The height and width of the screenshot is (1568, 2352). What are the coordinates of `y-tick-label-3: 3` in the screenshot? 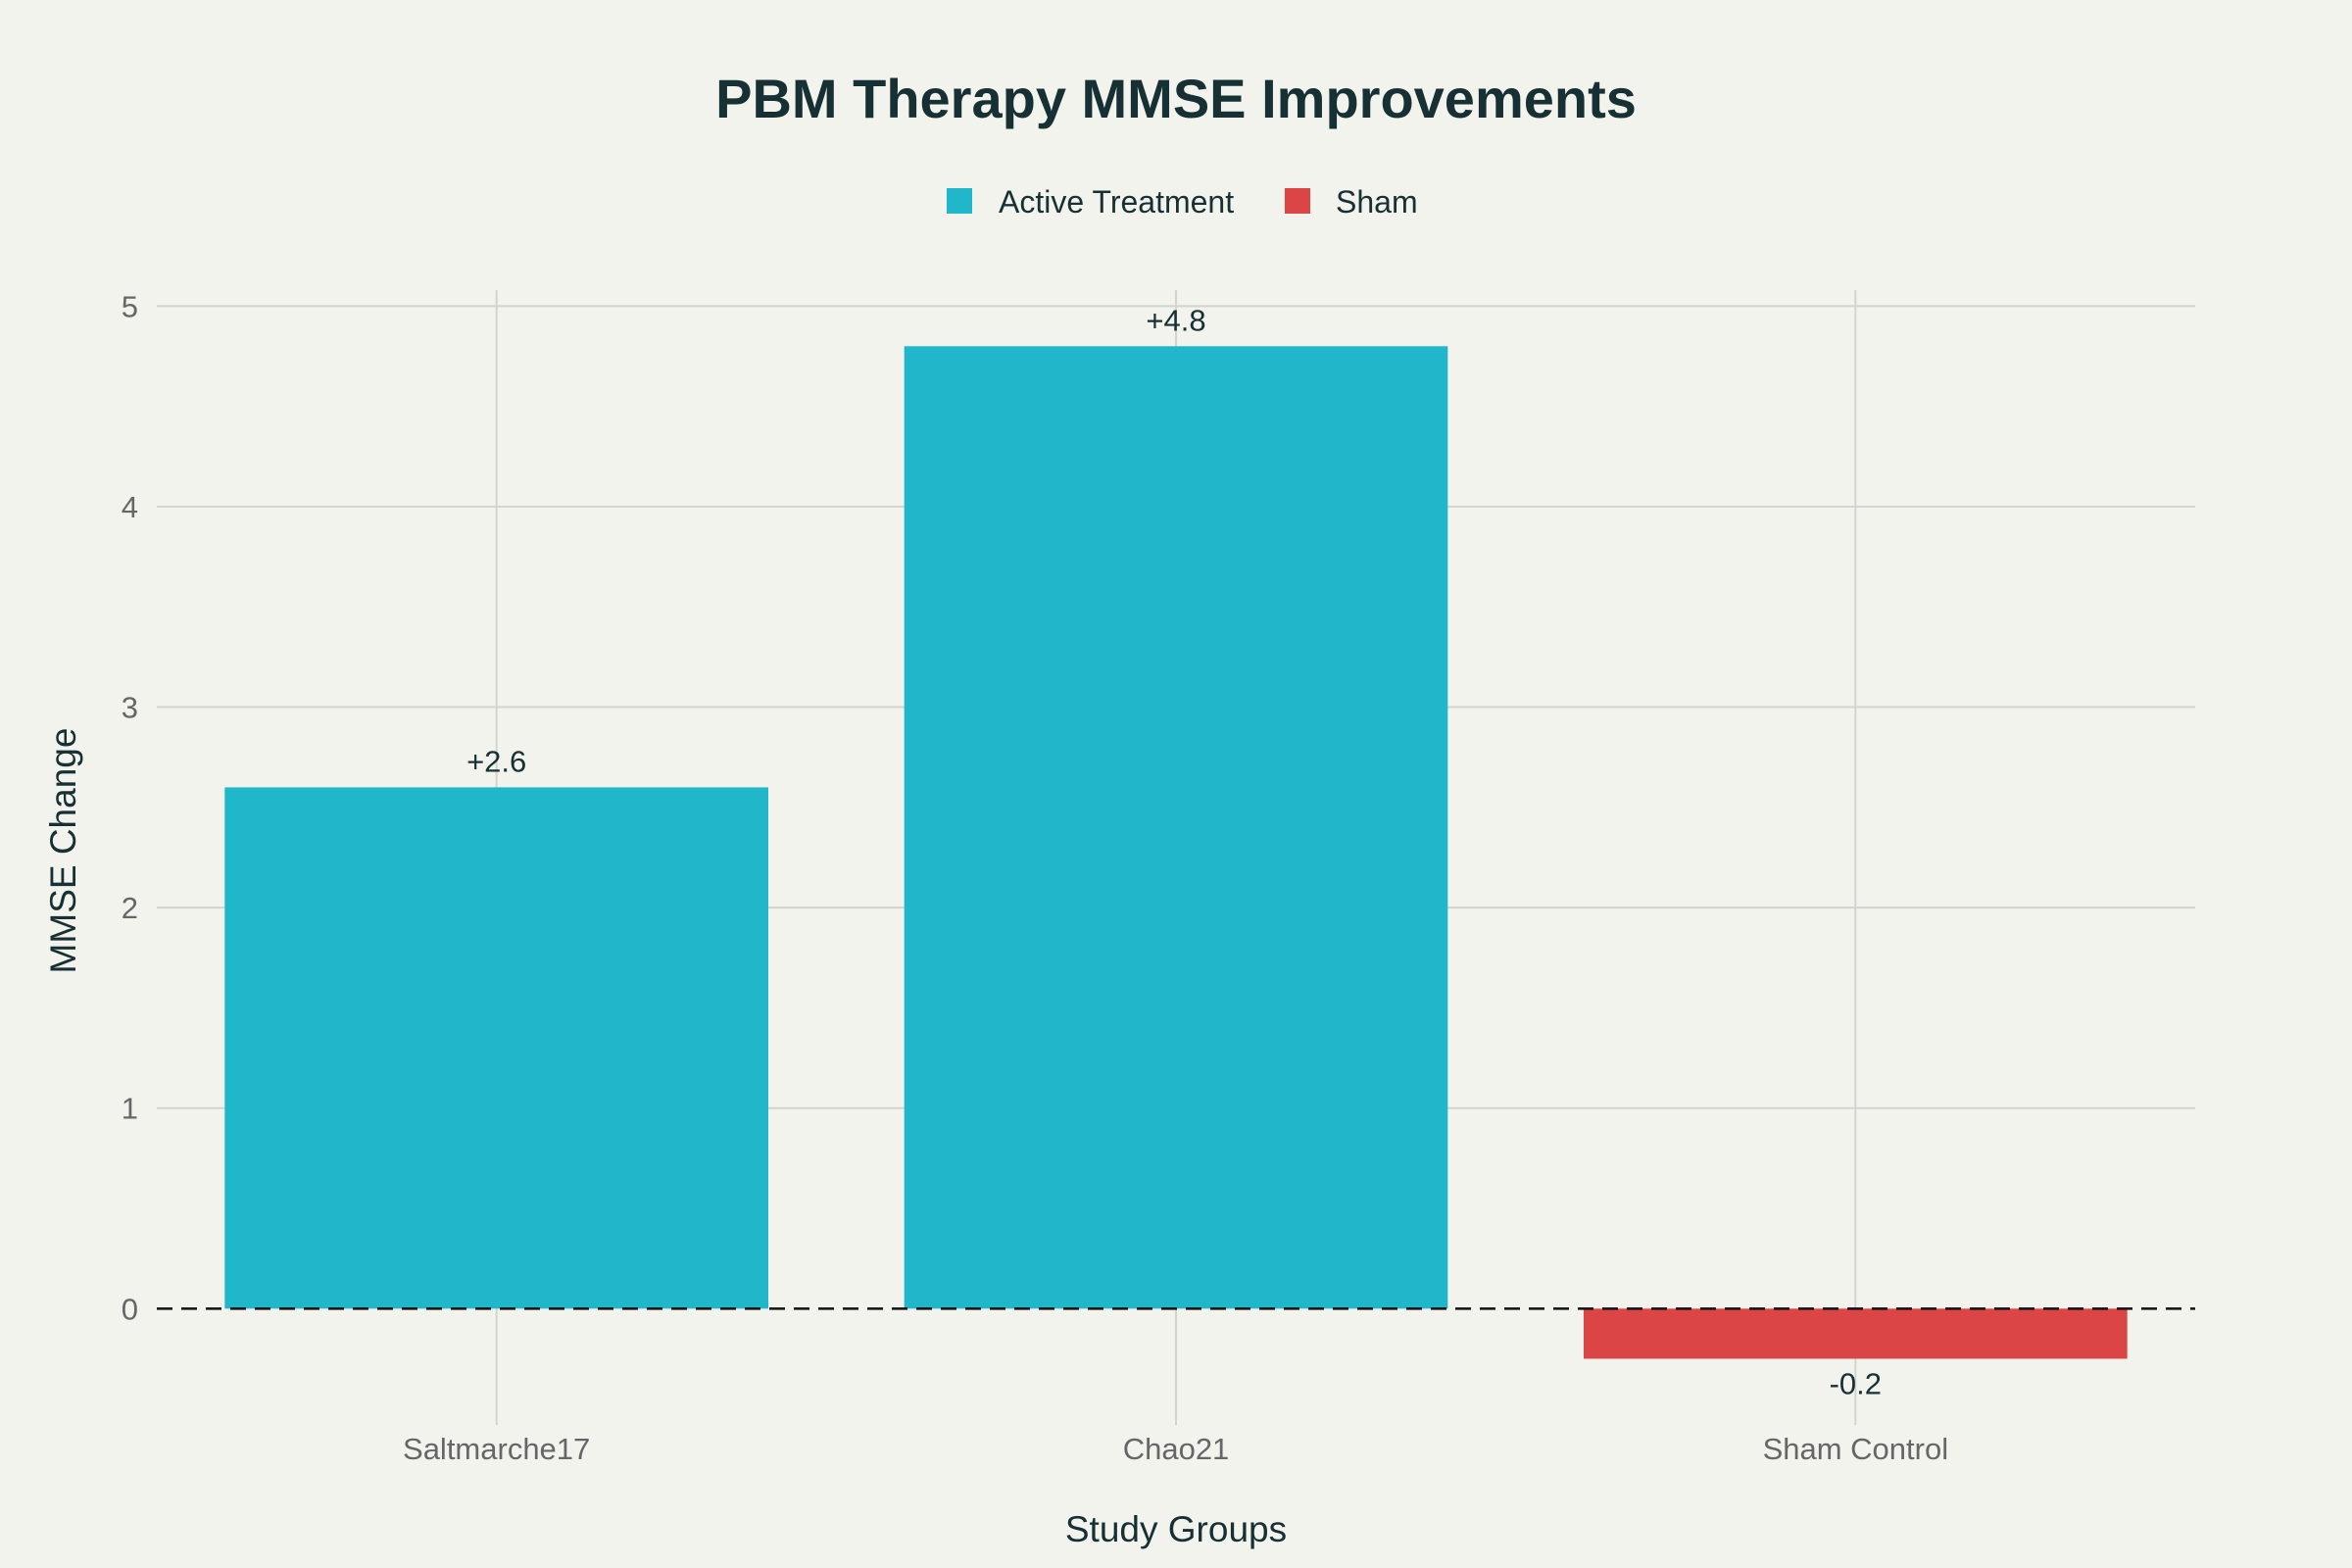 It's located at (130, 708).